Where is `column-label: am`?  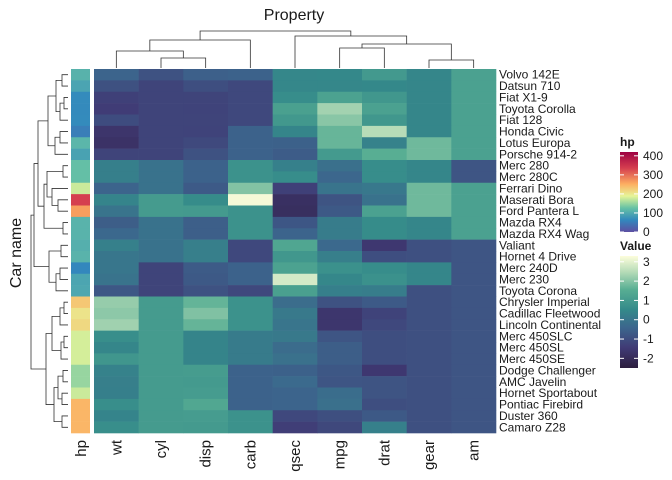 column-label: am is located at coordinates (474, 450).